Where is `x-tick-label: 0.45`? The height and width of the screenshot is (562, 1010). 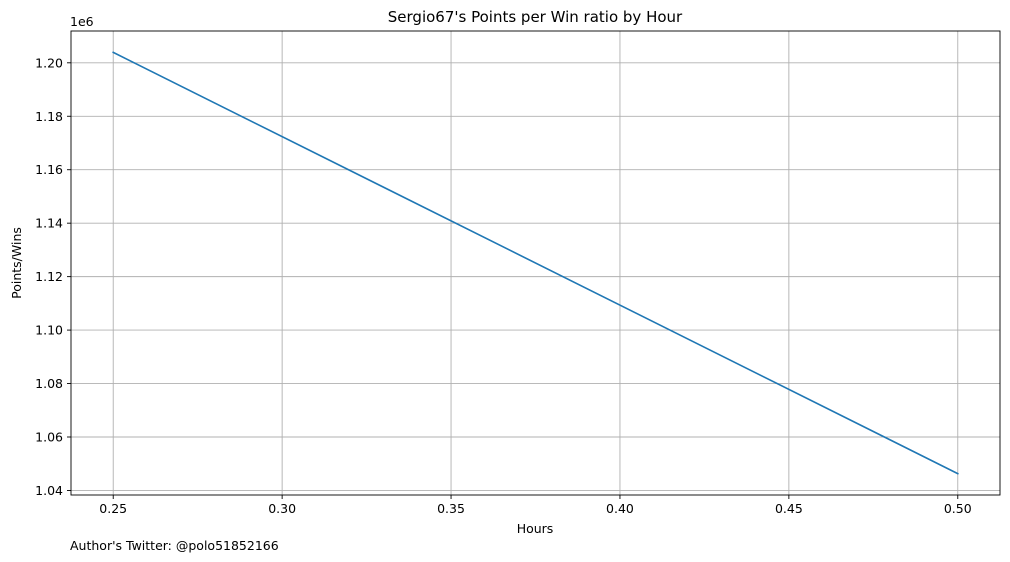
x-tick-label: 0.45 is located at coordinates (789, 508).